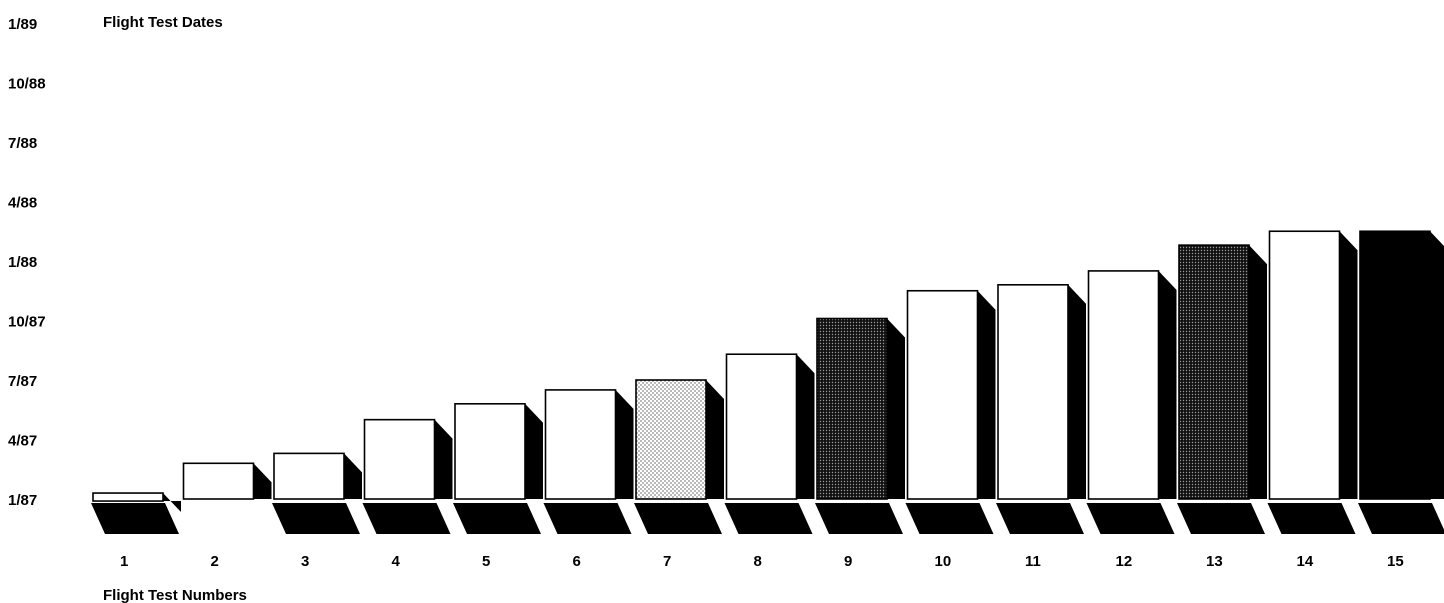  Describe the element at coordinates (848, 561) in the screenshot. I see `x-tick-label: 9` at that location.